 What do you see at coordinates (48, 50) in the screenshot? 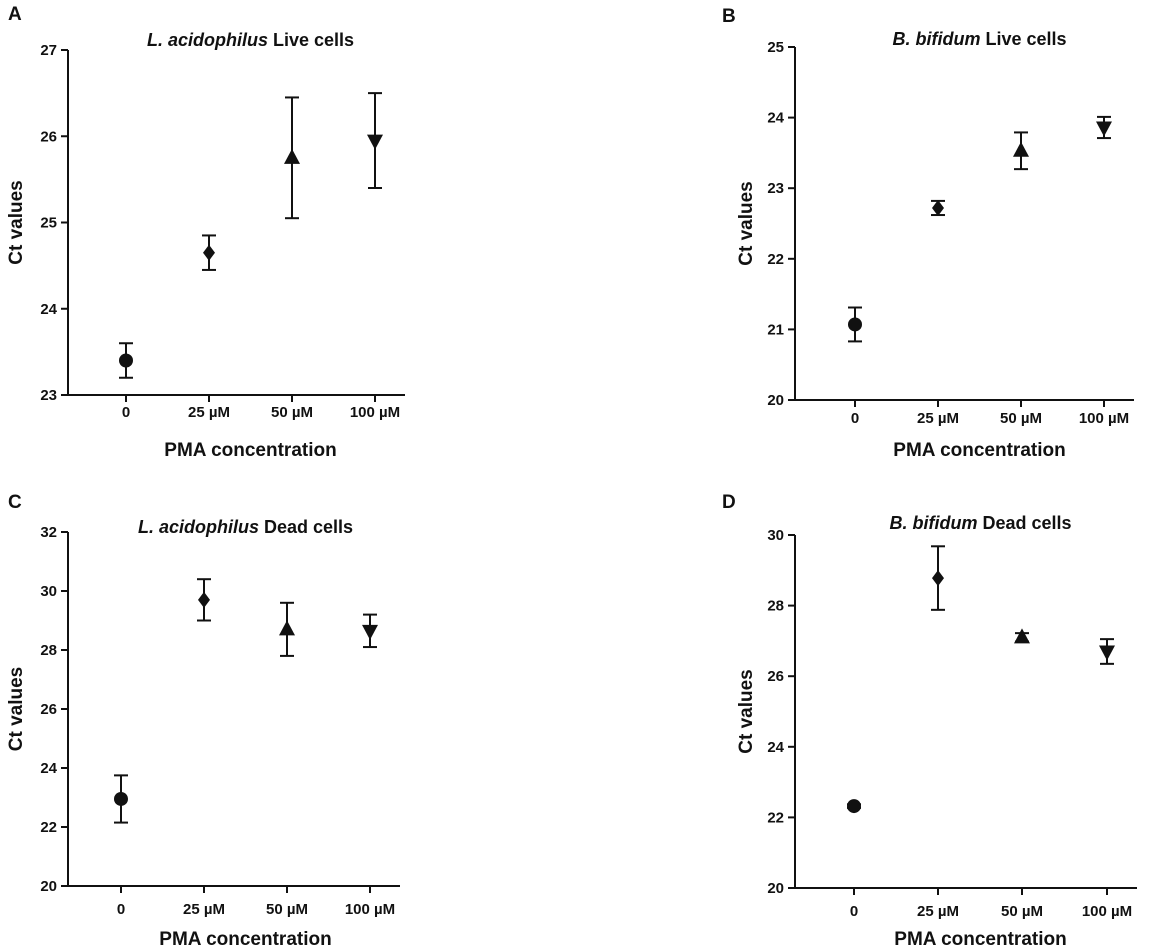
I see `y-tick-label: 27` at bounding box center [48, 50].